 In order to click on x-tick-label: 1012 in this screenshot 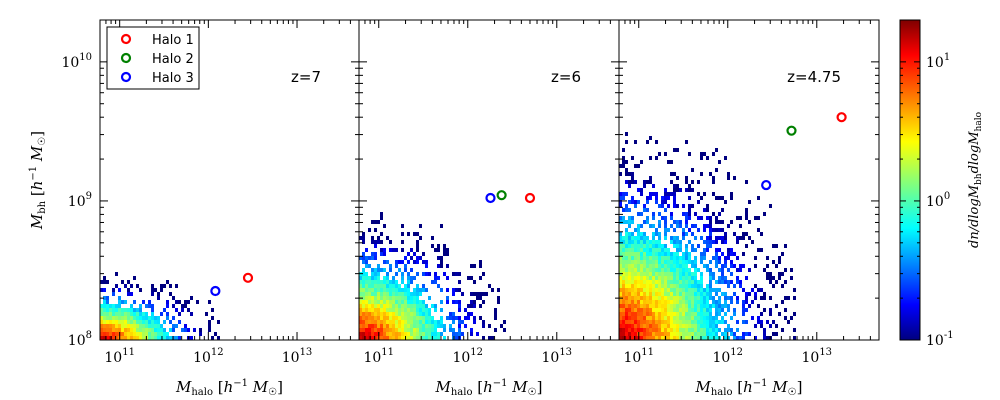, I will do `click(727, 356)`.